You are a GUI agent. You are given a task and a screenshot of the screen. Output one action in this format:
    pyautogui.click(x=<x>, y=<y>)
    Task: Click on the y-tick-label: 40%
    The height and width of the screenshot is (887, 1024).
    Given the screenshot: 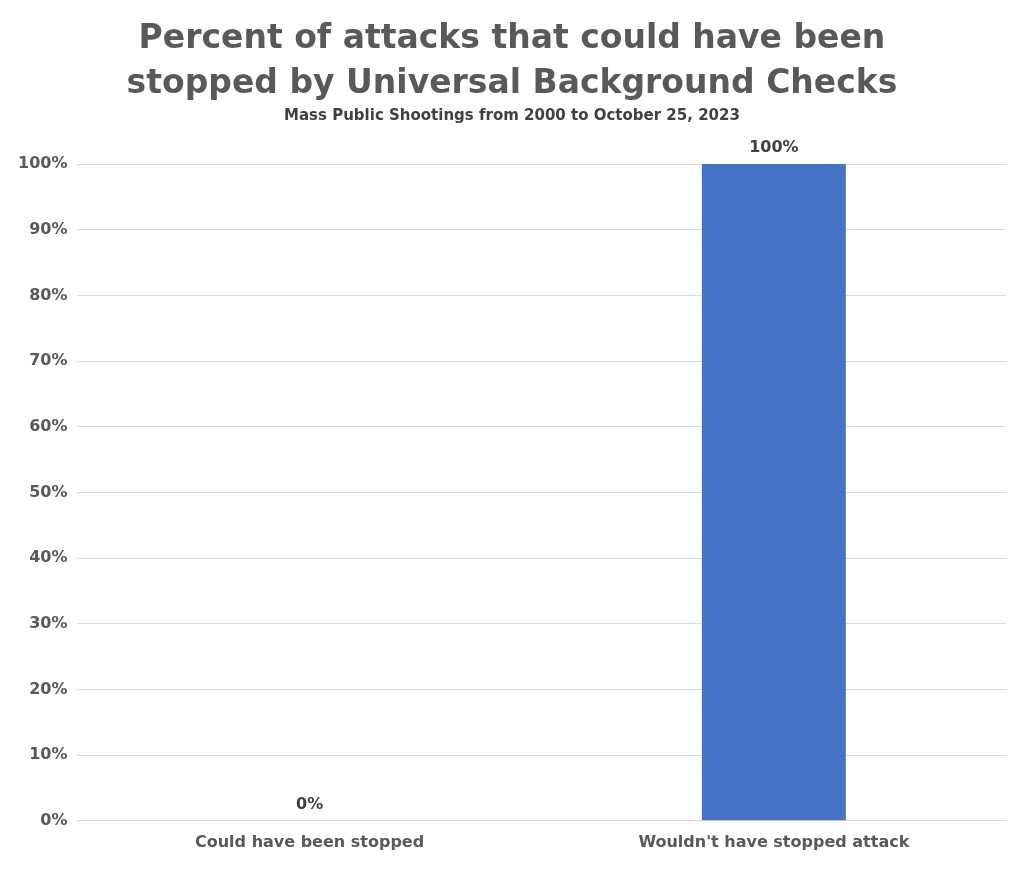 What is the action you would take?
    pyautogui.click(x=48, y=557)
    